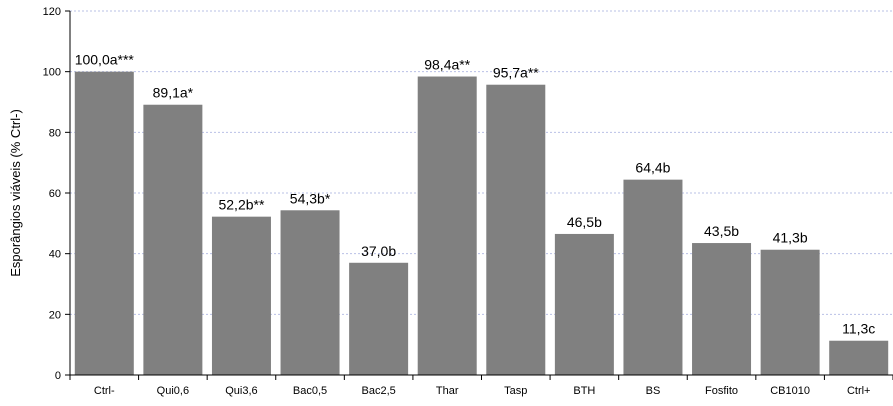  I want to click on data-label: 11,3c, so click(858, 329).